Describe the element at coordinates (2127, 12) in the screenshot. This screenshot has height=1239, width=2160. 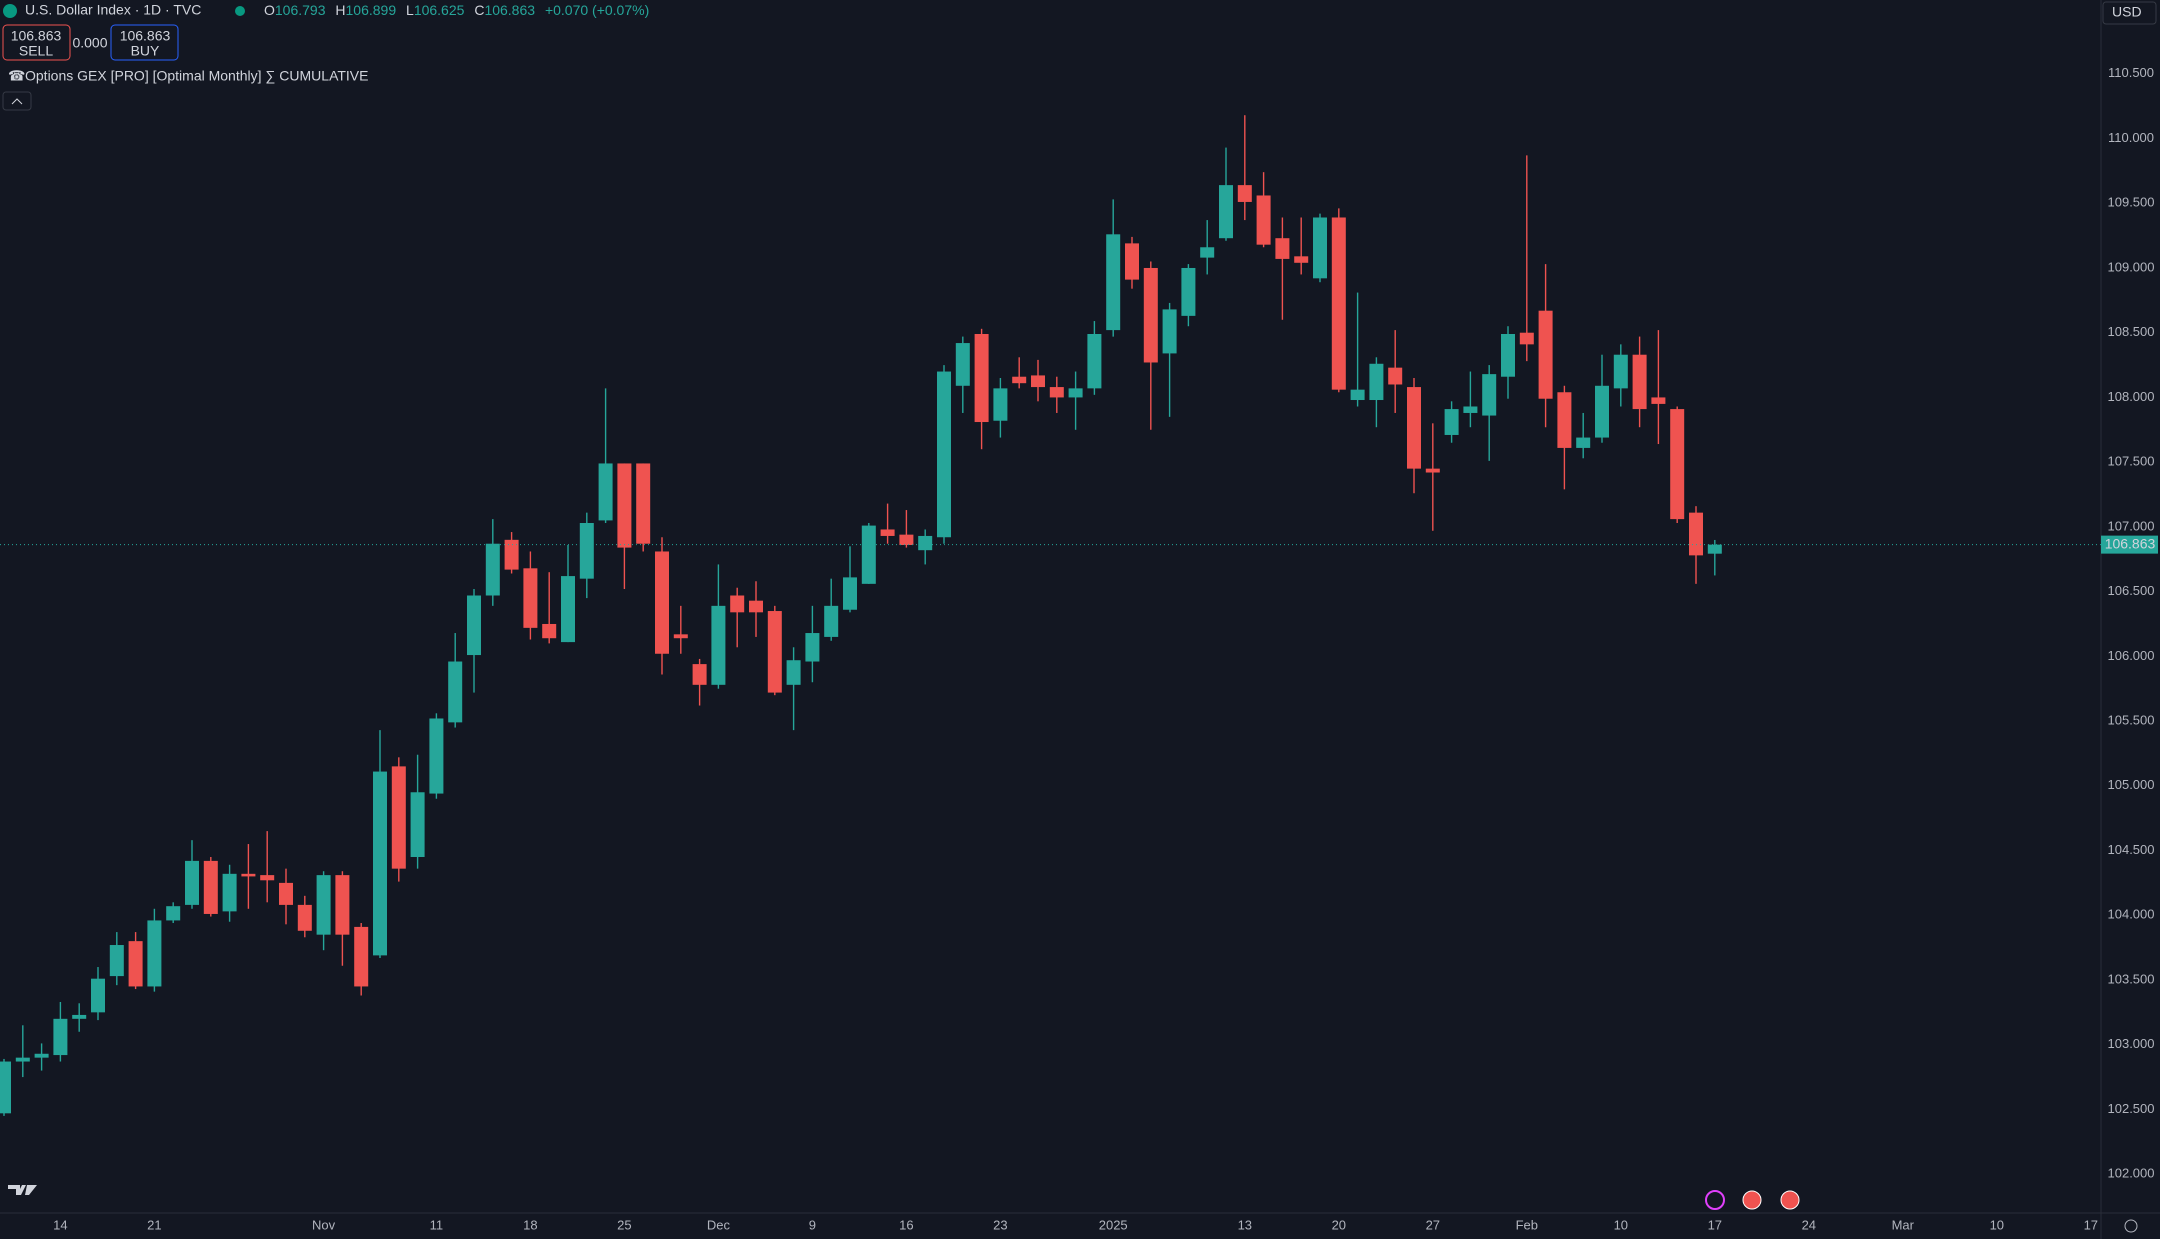
I see `currency: USD` at that location.